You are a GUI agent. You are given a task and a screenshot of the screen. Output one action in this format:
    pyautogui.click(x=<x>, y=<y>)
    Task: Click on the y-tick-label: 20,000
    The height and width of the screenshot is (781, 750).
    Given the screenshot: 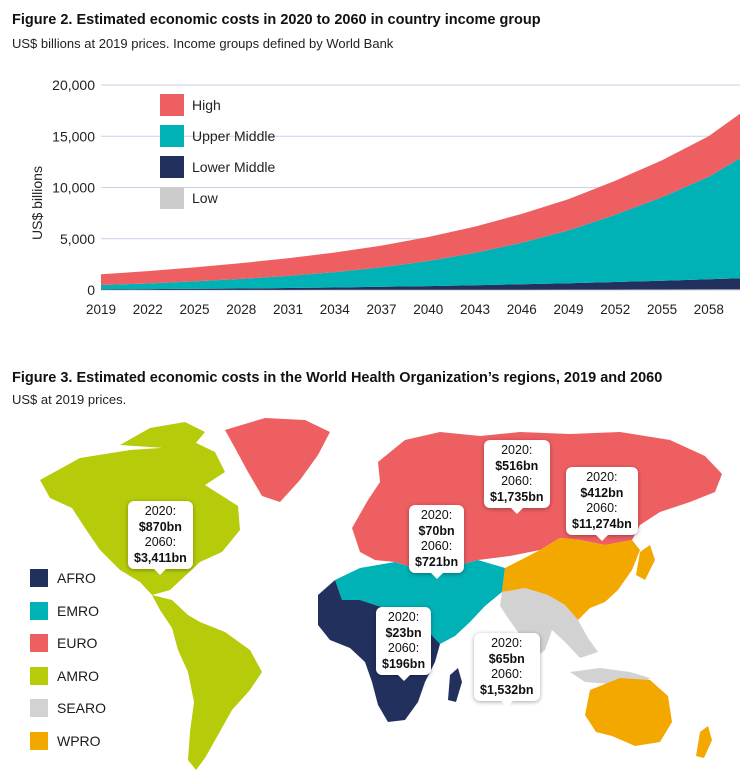 What is the action you would take?
    pyautogui.click(x=73, y=85)
    